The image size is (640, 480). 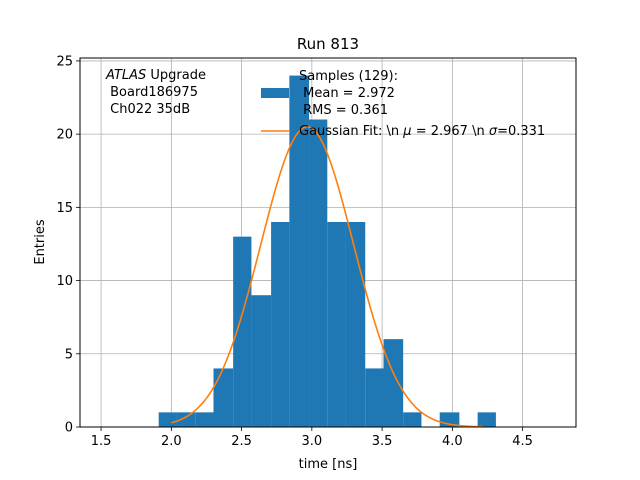 What do you see at coordinates (176, 75) in the screenshot?
I see `annotation-upgrade: Upgrade` at bounding box center [176, 75].